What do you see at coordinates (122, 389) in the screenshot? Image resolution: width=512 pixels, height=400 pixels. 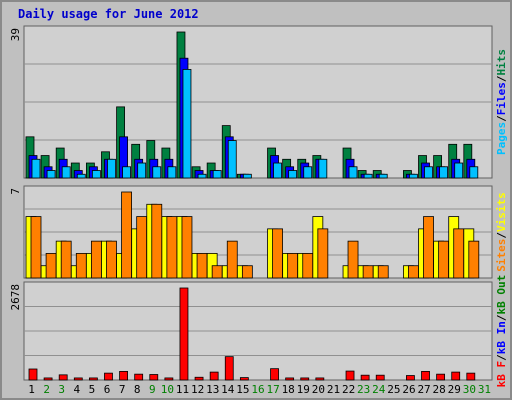 I see `day-label-7: 7` at bounding box center [122, 389].